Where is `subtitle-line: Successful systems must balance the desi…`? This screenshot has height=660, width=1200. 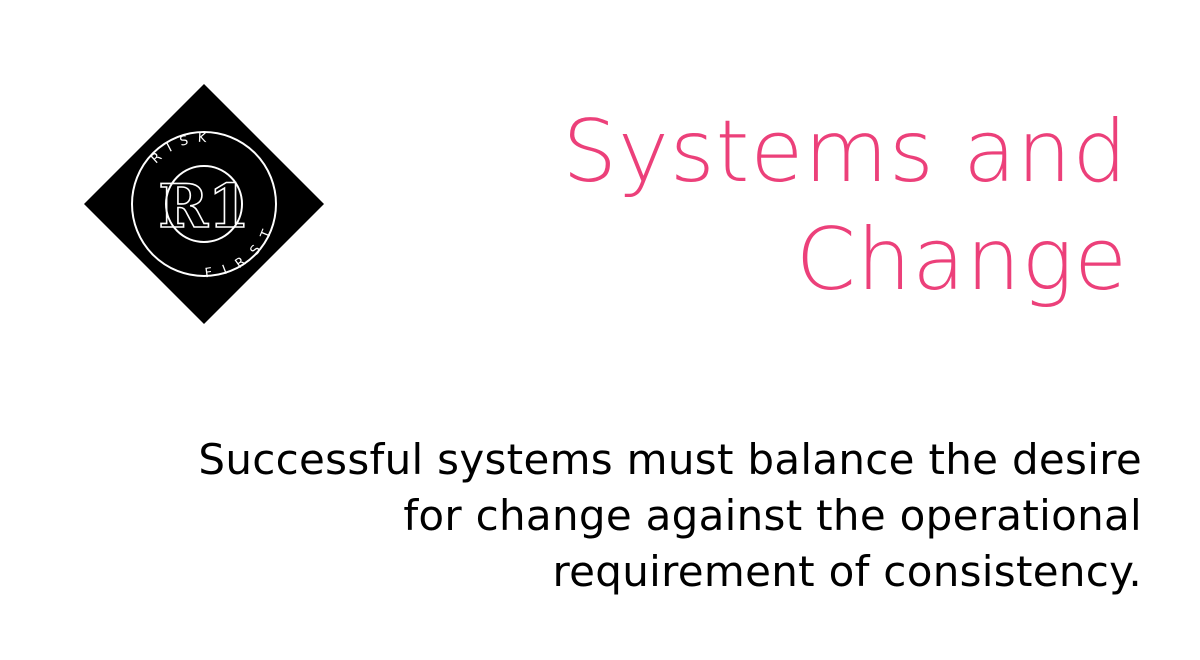
subtitle-line: Successful systems must balance the desi… is located at coordinates (670, 459).